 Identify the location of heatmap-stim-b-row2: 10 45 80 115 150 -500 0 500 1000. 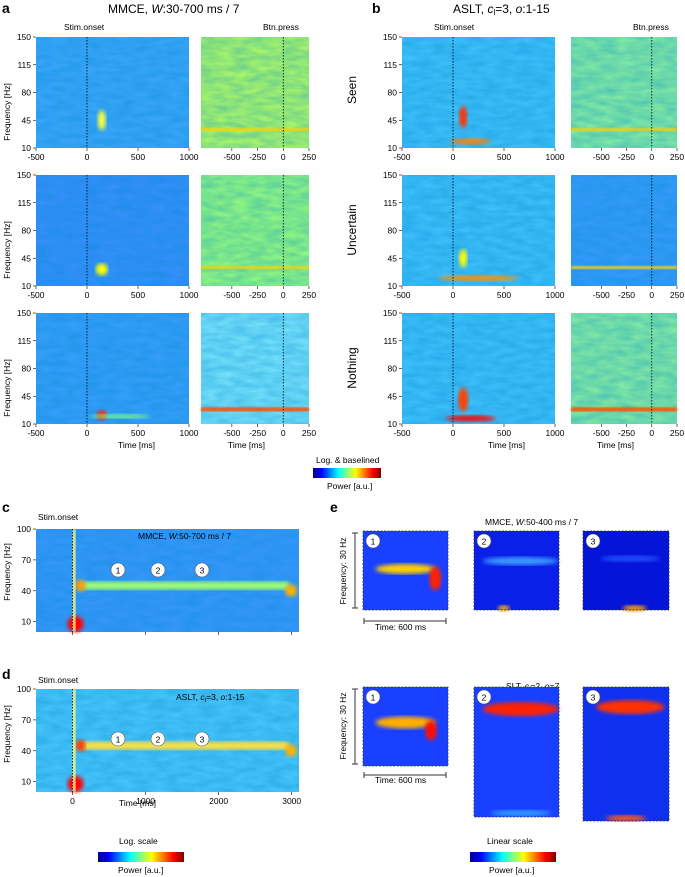
(474, 235).